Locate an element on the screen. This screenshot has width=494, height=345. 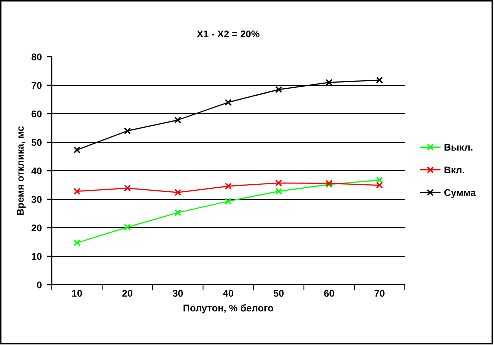
legend-label: Вкл. is located at coordinates (454, 170).